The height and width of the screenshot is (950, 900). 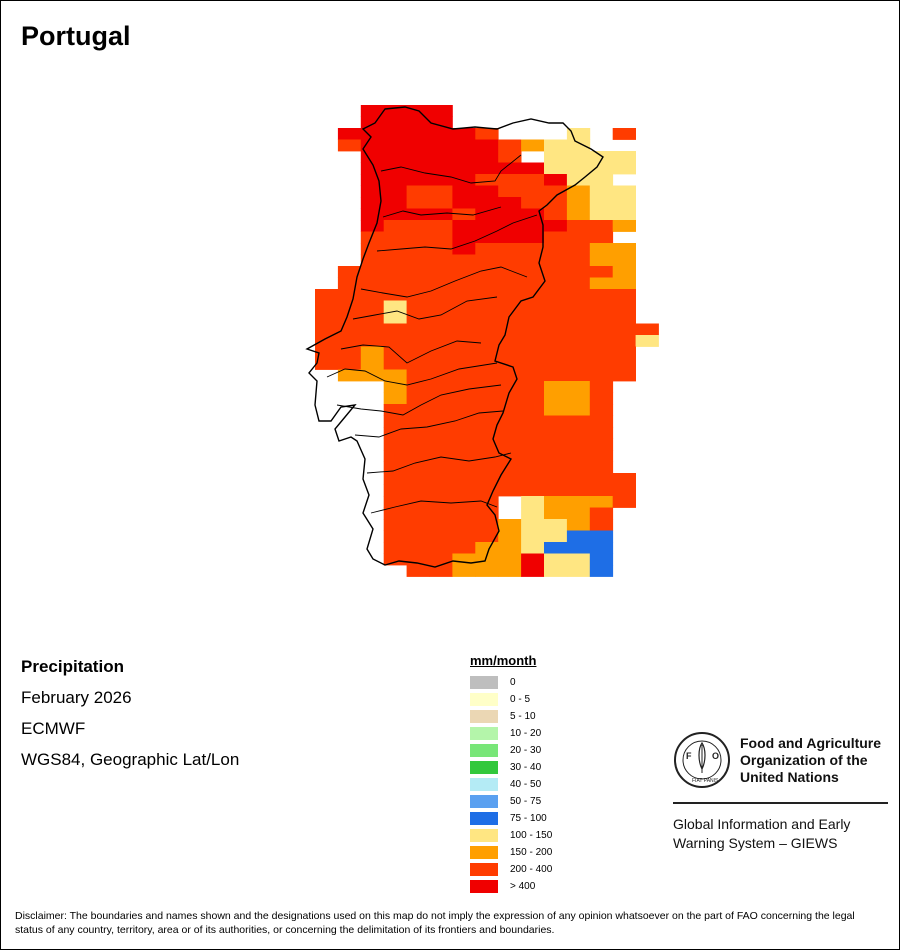 I want to click on legend-label: 40 - 50, so click(x=526, y=784).